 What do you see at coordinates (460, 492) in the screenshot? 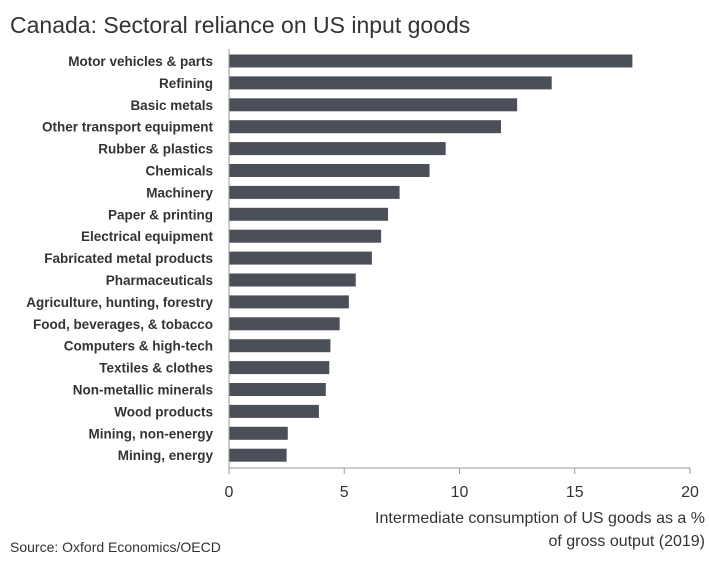
I see `x-tick-label-2: 10` at bounding box center [460, 492].